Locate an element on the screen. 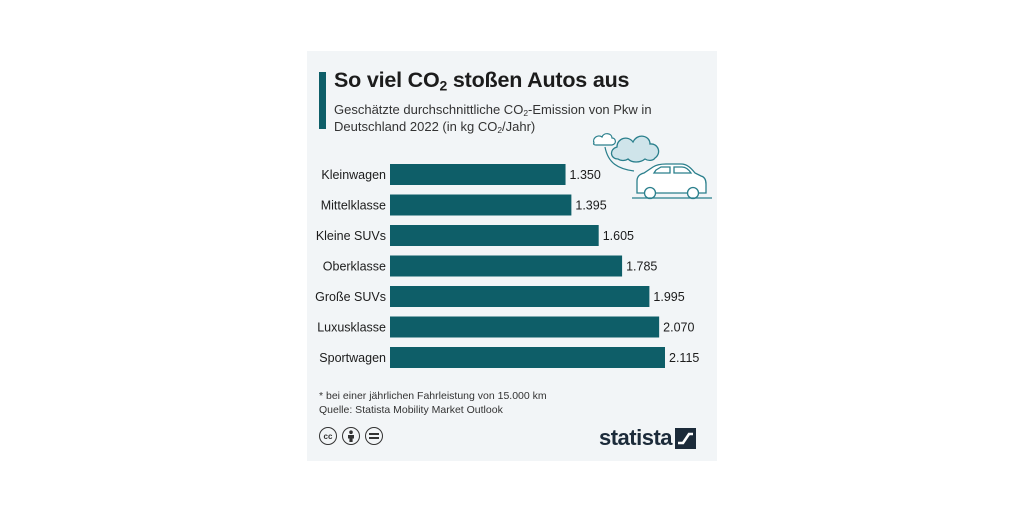  category-label: Luxusklasse is located at coordinates (351, 328).